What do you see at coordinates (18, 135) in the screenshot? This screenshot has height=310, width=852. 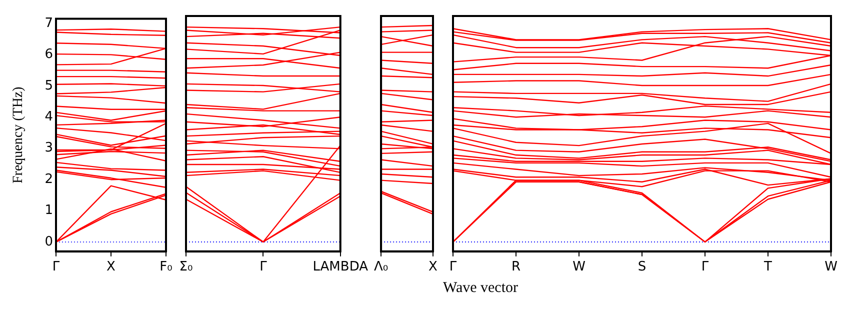 I see `y-axis-title: Frequency (THz)` at bounding box center [18, 135].